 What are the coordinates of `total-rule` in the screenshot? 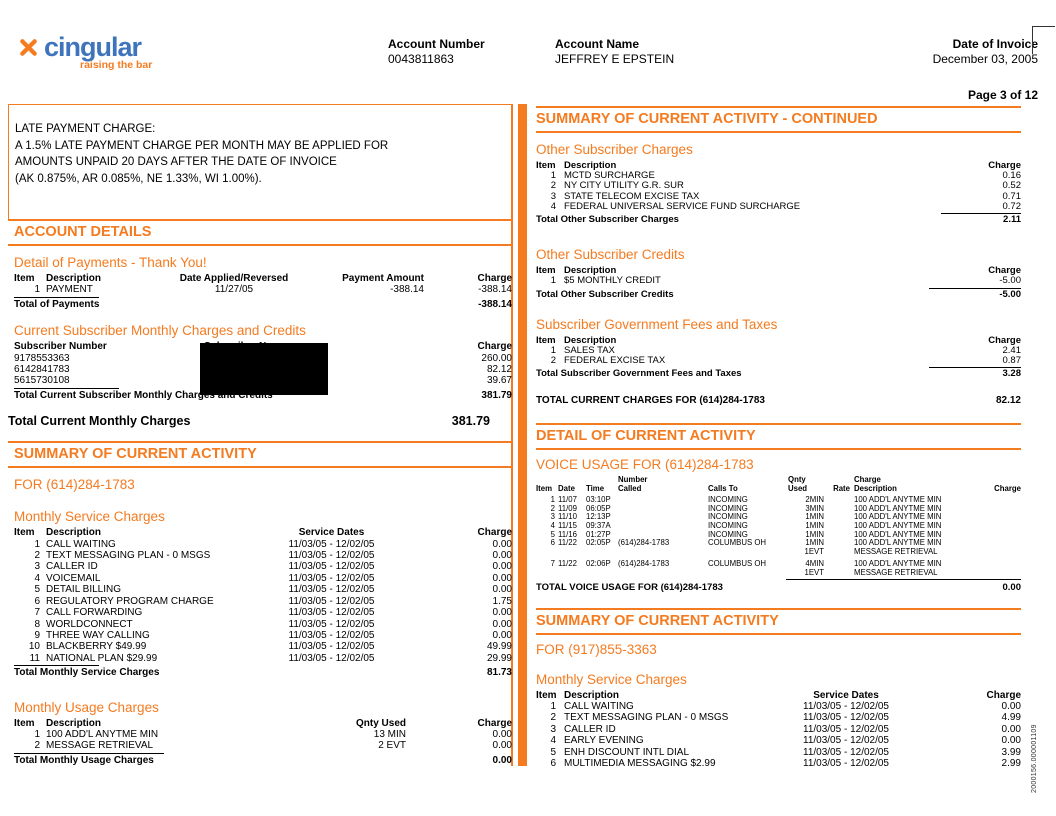 It's located at (89, 753).